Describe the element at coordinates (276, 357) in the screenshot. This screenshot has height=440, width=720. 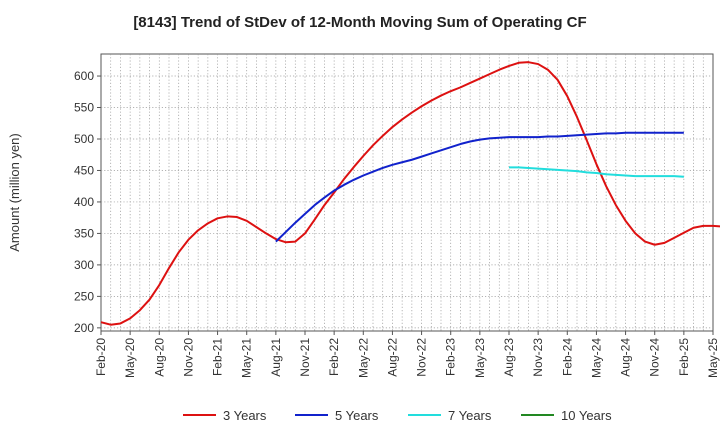
I see `x-tick-label: Aug-21` at that location.